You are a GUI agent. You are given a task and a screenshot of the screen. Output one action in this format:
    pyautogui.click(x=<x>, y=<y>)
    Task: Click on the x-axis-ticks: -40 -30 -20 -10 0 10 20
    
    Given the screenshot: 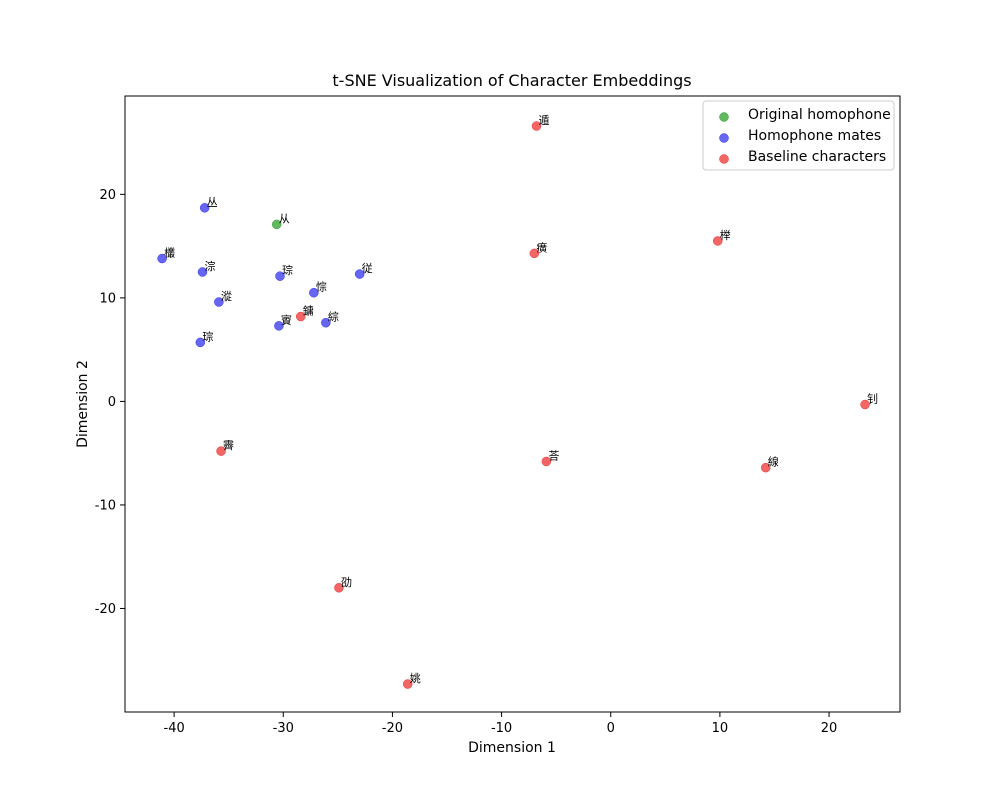 What is the action you would take?
    pyautogui.click(x=501, y=724)
    